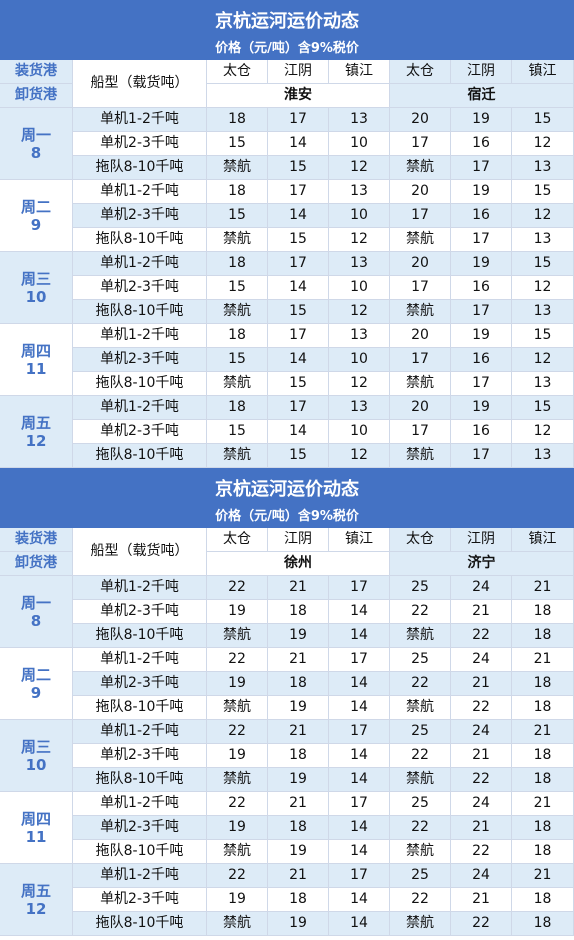 The image size is (574, 940). What do you see at coordinates (420, 660) in the screenshot?
I see `price-cell: 25` at bounding box center [420, 660].